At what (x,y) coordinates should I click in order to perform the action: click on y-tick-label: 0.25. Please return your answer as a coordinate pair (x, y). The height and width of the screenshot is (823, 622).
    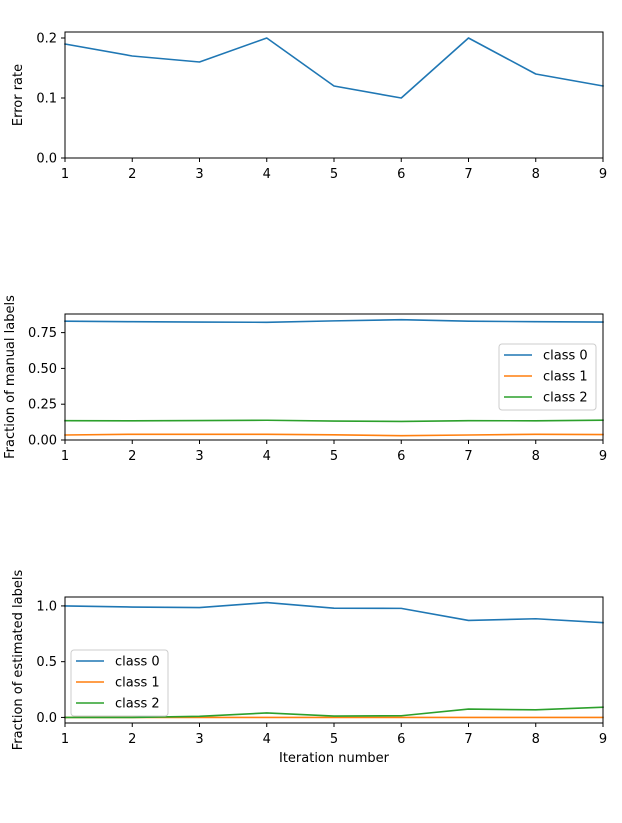
    Looking at the image, I should click on (42, 405).